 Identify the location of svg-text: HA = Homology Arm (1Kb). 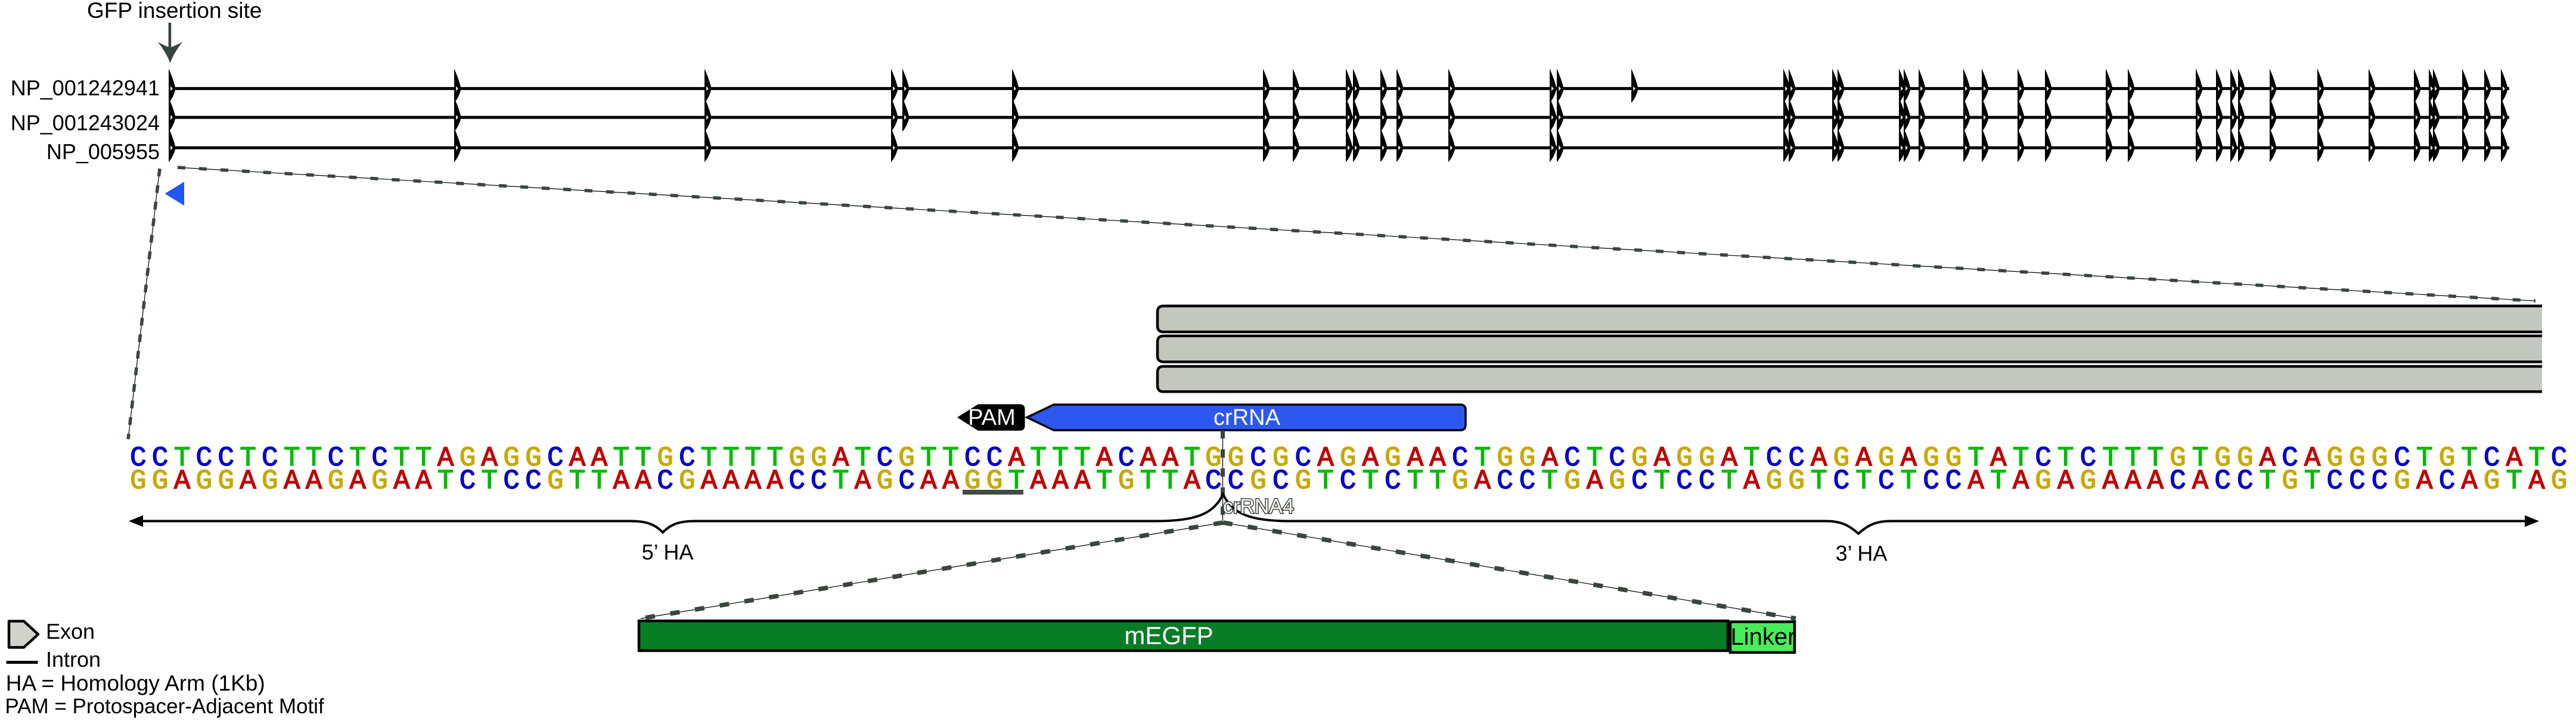
(136, 683).